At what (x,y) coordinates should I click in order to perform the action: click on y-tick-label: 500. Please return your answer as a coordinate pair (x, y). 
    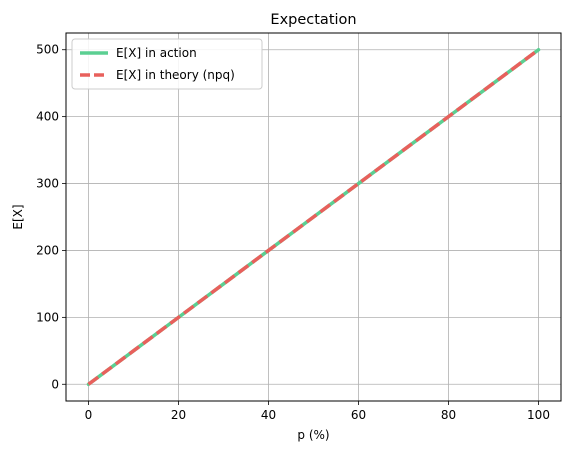
    Looking at the image, I should click on (47, 50).